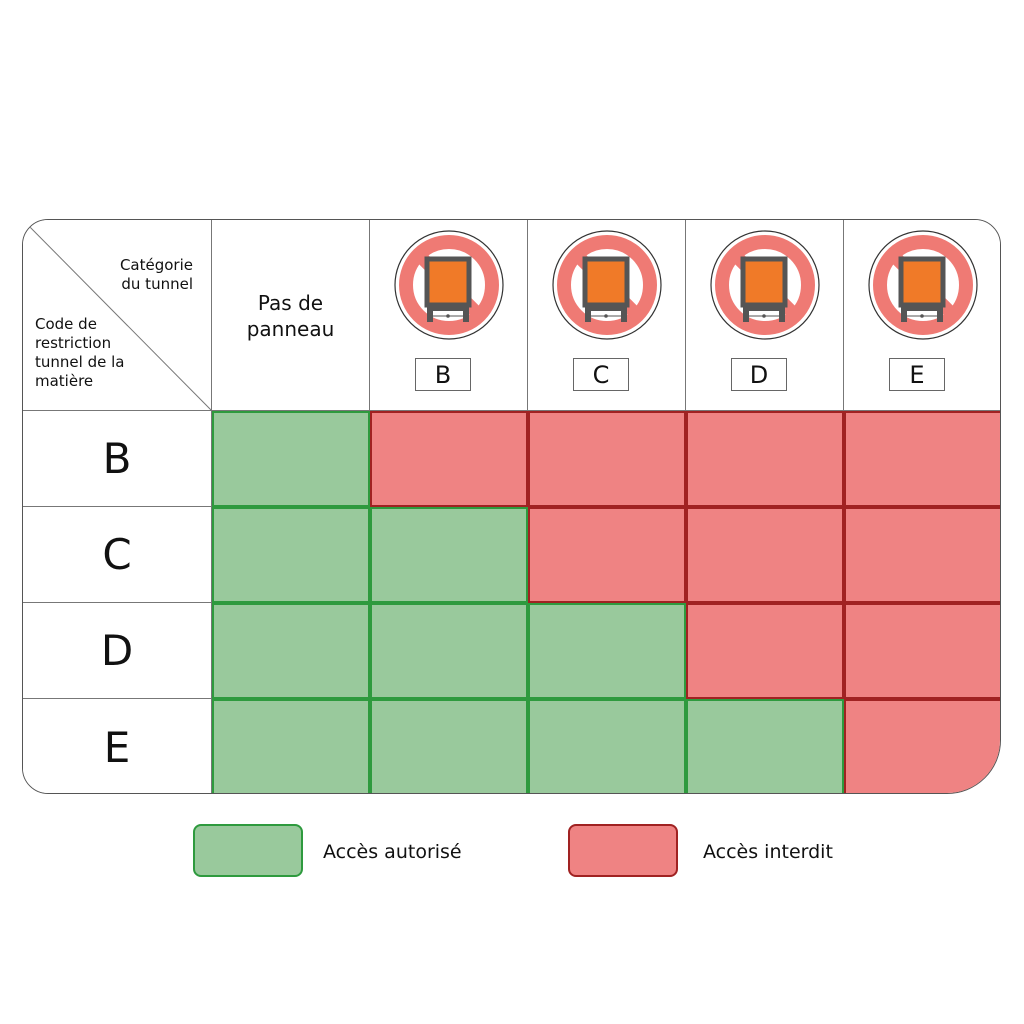 The height and width of the screenshot is (1024, 1024). I want to click on no-sign-label: Pas de panneau, so click(290, 316).